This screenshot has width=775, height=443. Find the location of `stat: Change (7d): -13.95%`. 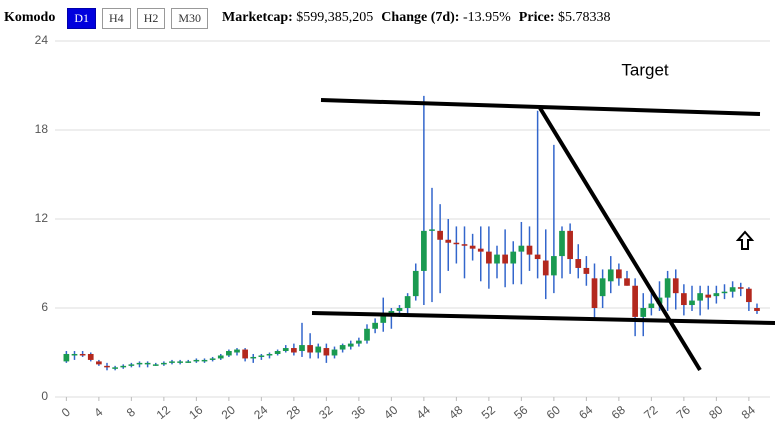

stat: Change (7d): -13.95% is located at coordinates (446, 17).